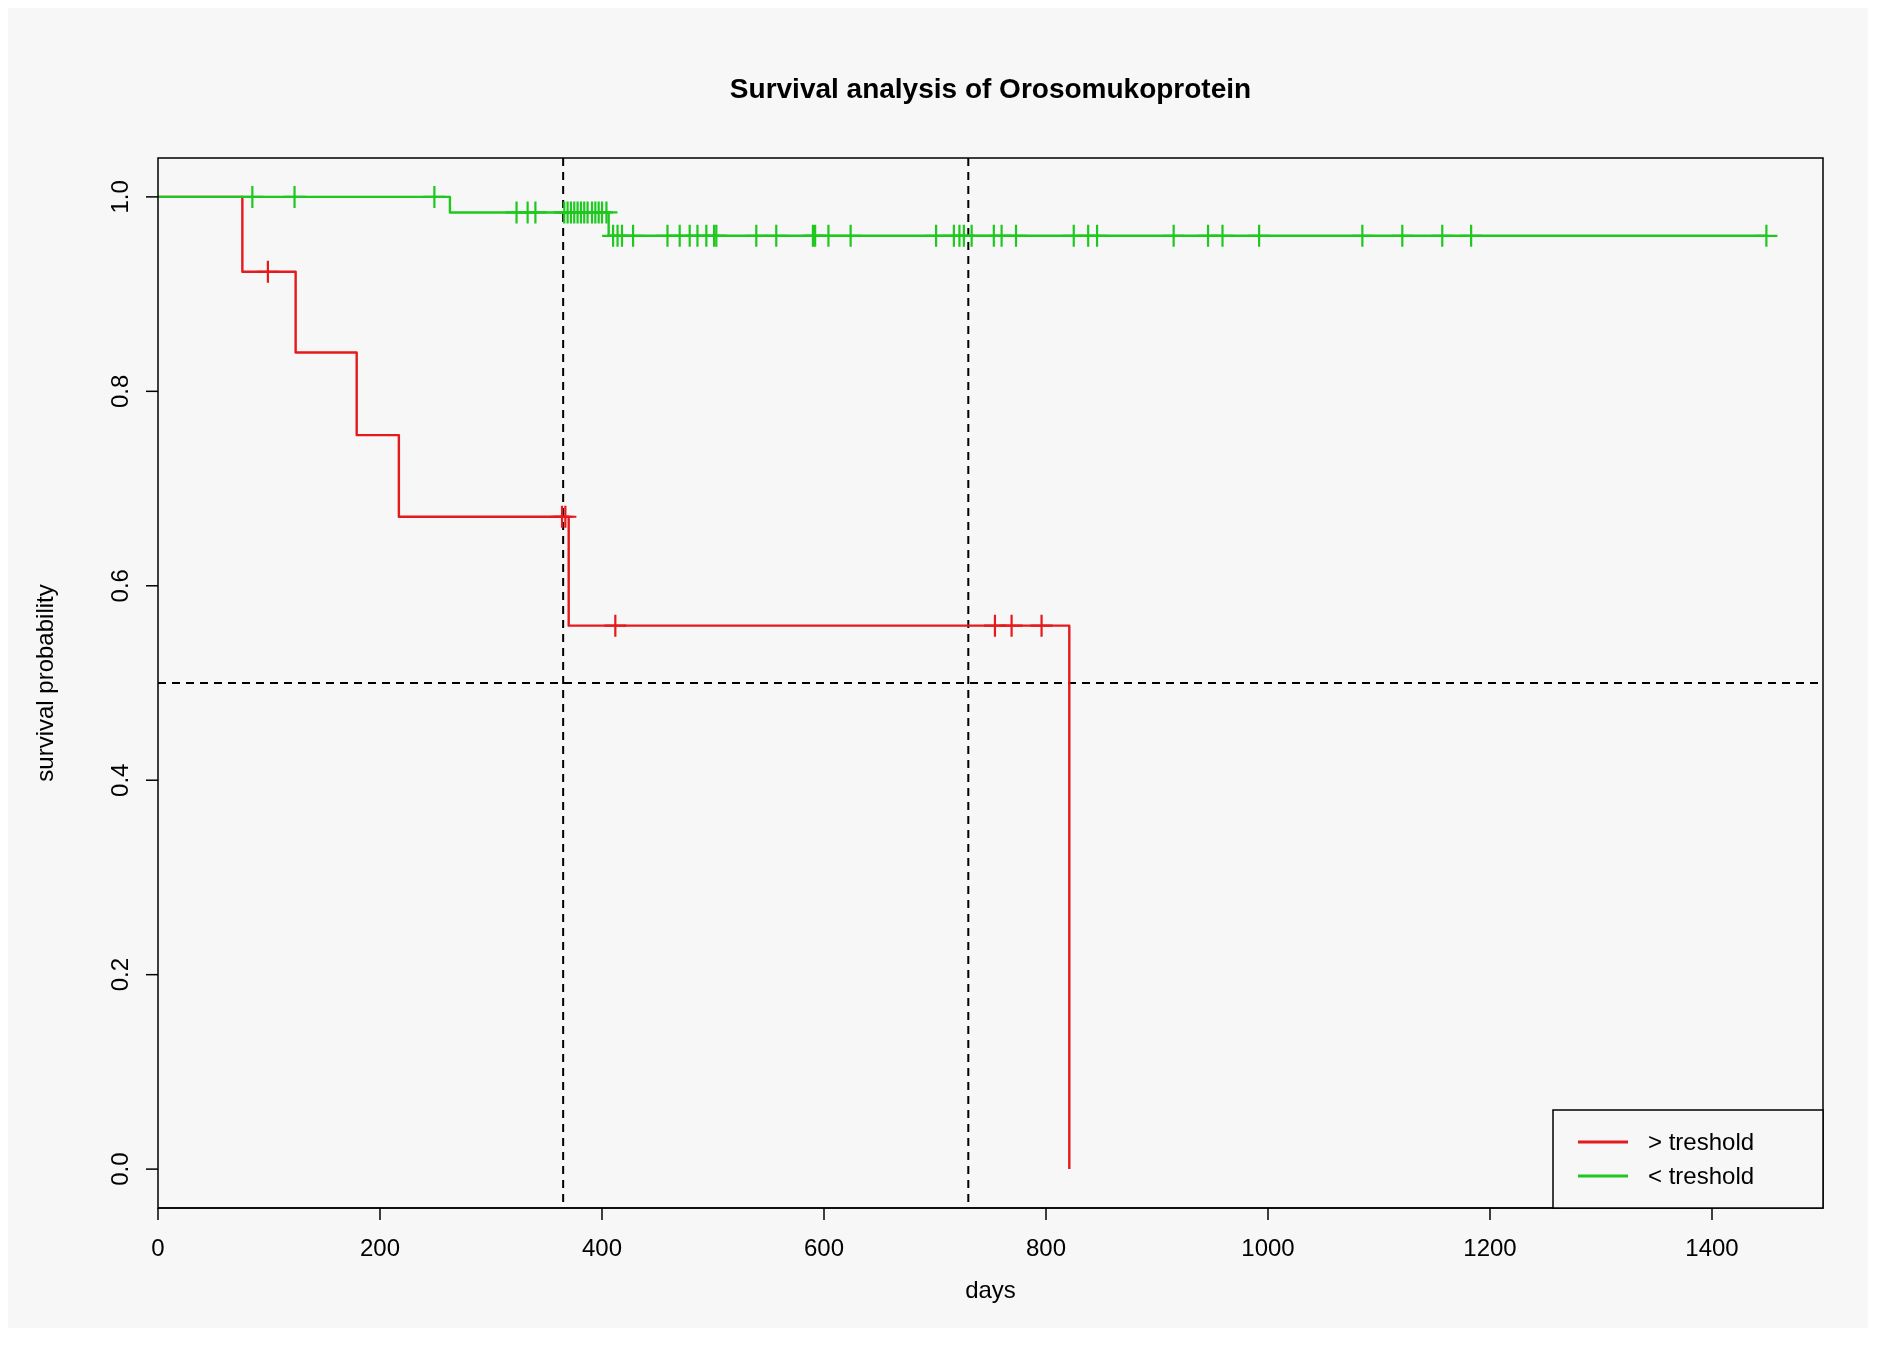 Image resolution: width=1886 pixels, height=1347 pixels. I want to click on y-tick-label: 0.6, so click(119, 586).